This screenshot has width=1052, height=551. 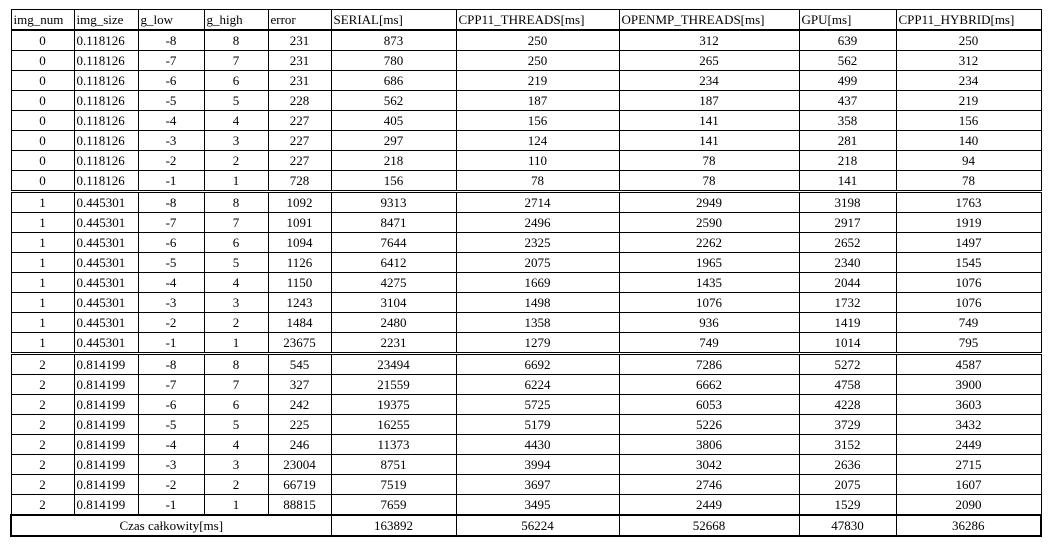 I want to click on table-cell: 2044, so click(x=847, y=282).